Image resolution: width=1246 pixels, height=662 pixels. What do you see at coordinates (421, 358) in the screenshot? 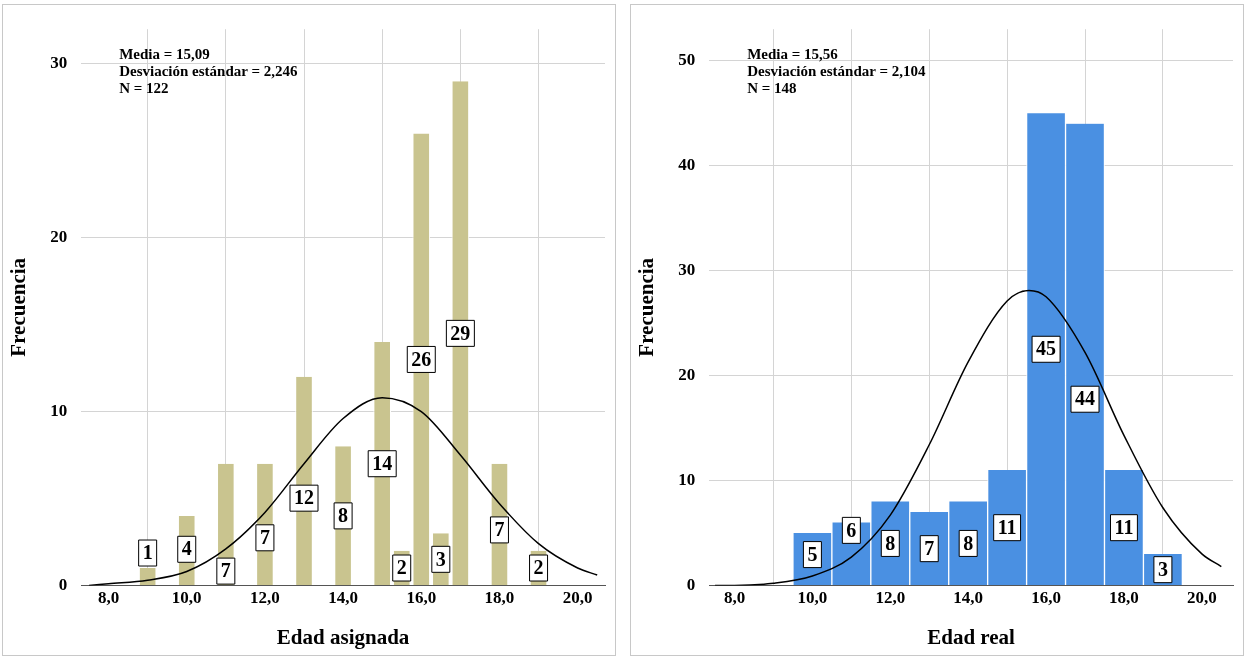
I see `data-label: 26` at bounding box center [421, 358].